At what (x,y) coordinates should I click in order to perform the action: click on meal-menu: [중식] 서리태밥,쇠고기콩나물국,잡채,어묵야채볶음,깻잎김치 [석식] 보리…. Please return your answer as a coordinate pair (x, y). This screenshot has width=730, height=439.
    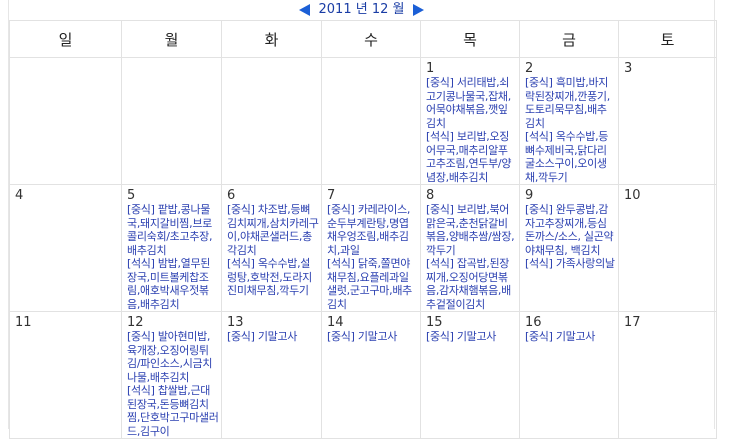
    Looking at the image, I should click on (469, 130).